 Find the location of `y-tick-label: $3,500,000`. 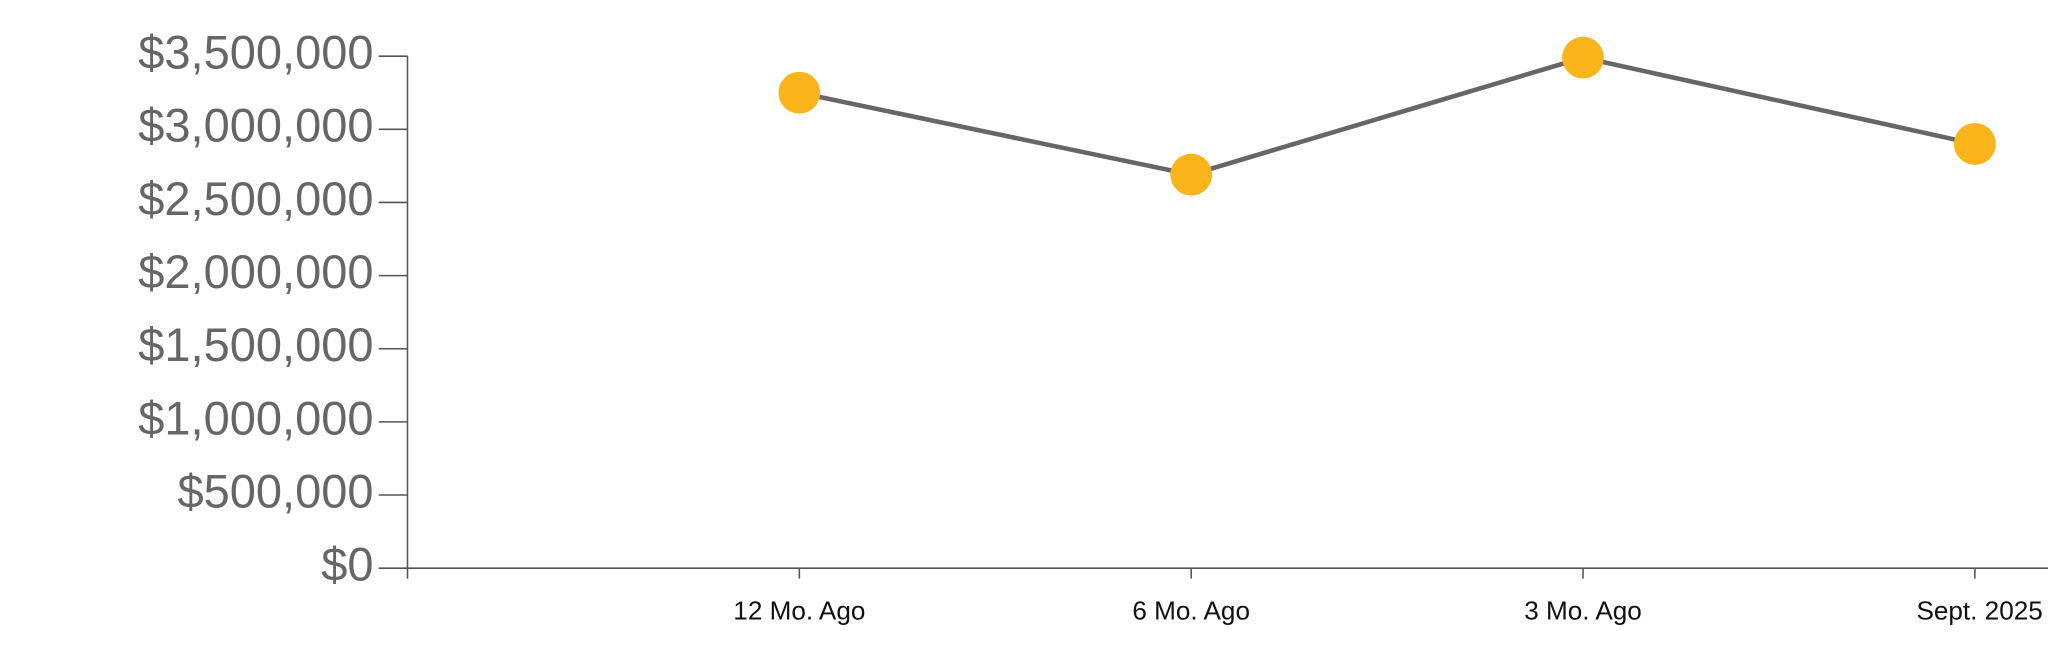

y-tick-label: $3,500,000 is located at coordinates (255, 52).